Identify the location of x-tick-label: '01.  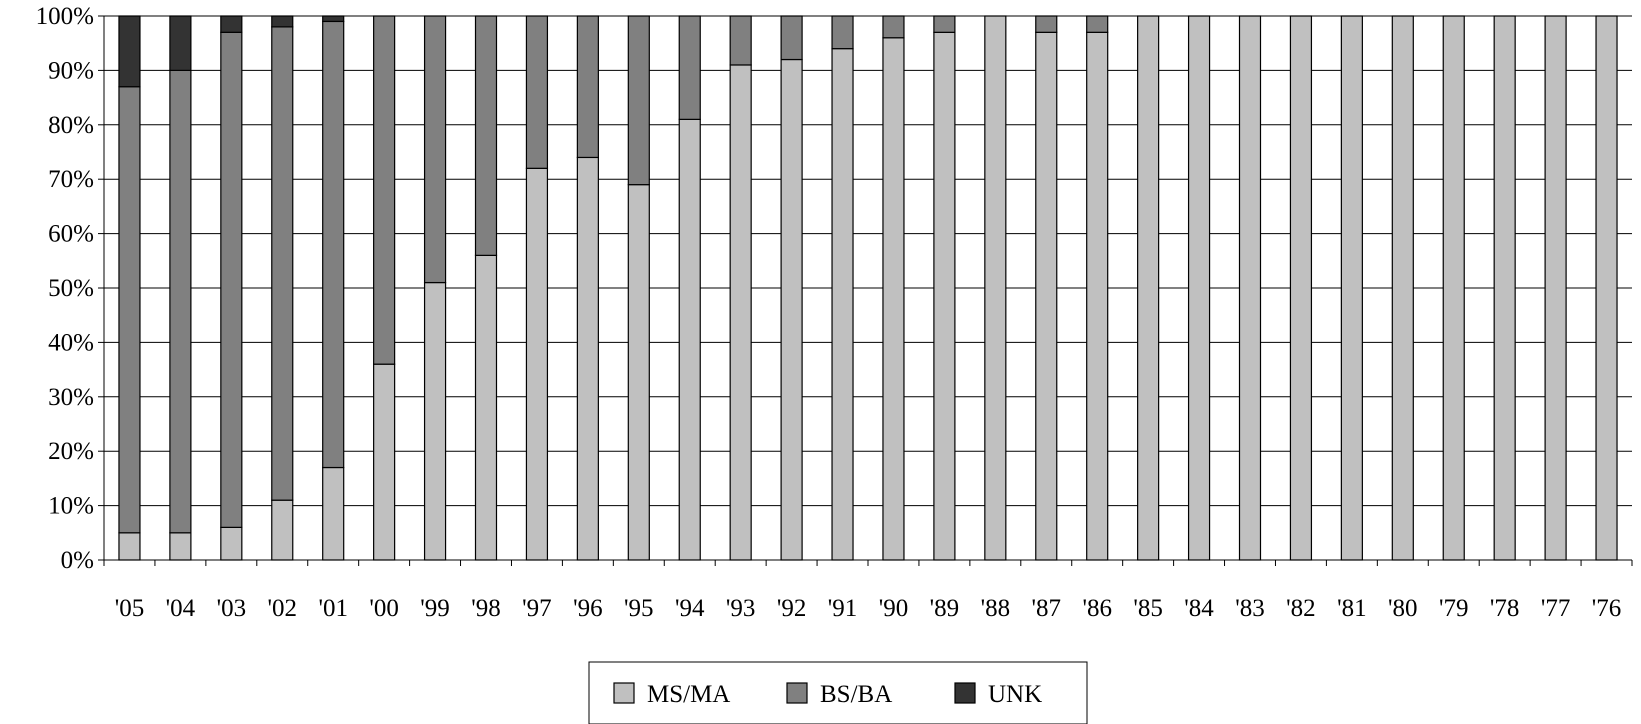
(333, 608).